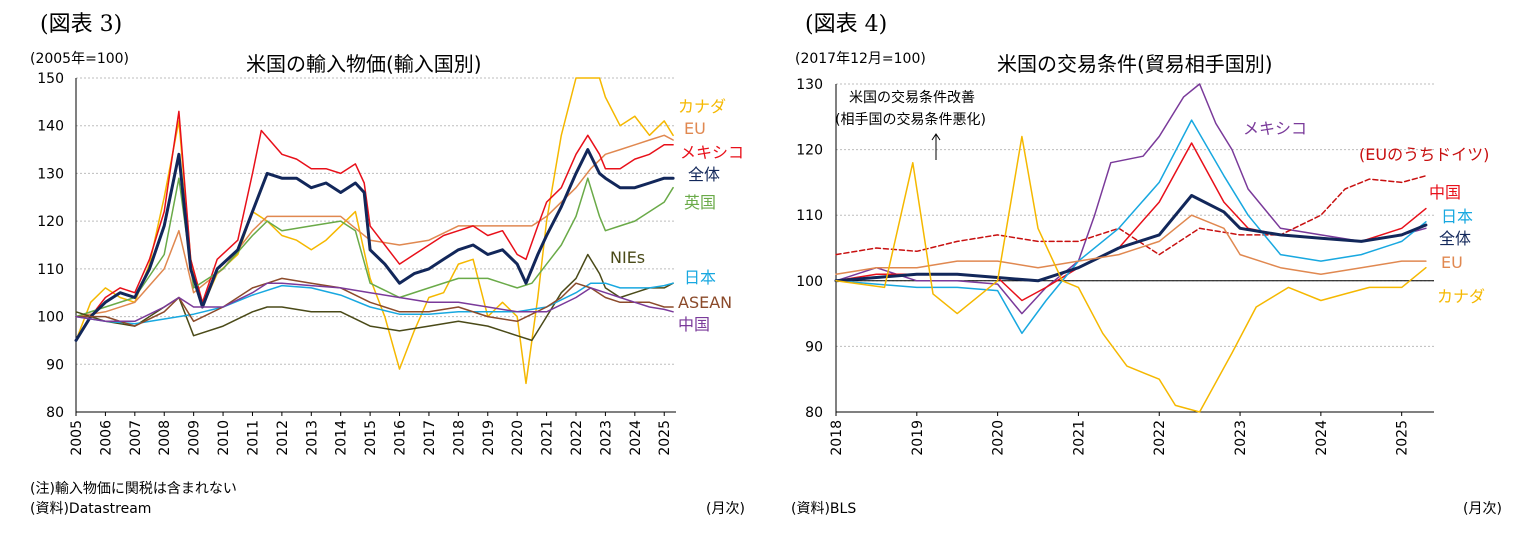 The height and width of the screenshot is (545, 1530). What do you see at coordinates (195, 438) in the screenshot?
I see `x-tick-label: 2009` at bounding box center [195, 438].